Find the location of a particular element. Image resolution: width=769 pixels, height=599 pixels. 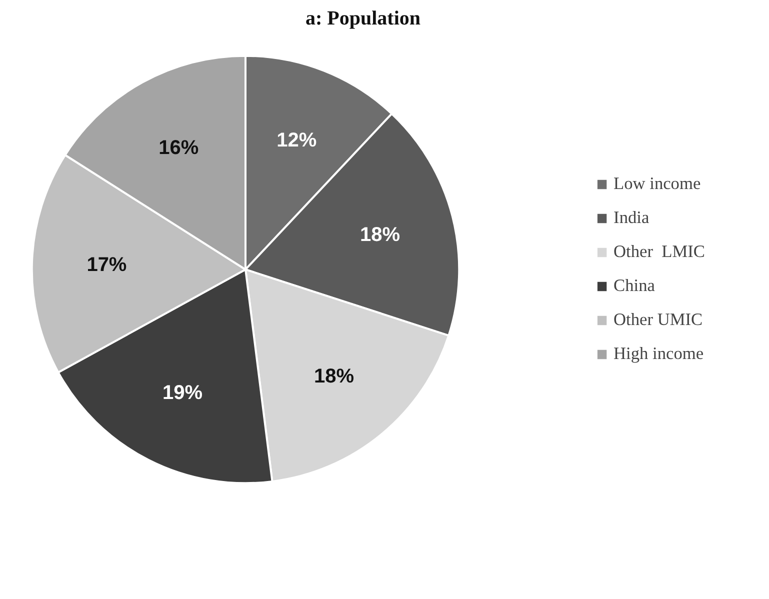

data-label: 16% is located at coordinates (178, 147).